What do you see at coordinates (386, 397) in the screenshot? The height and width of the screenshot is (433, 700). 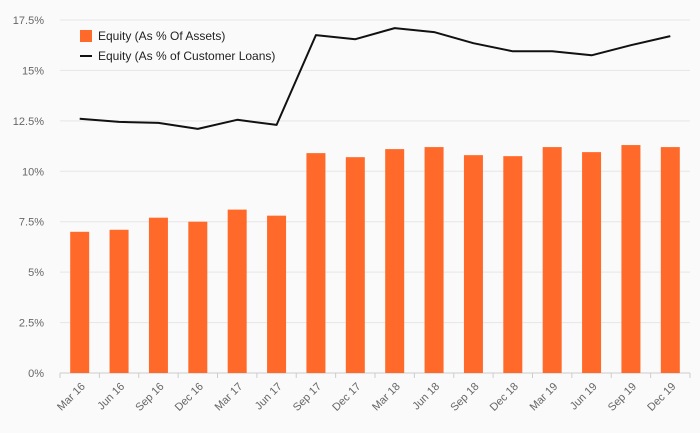 I see `x-tick-label: Mar 18` at bounding box center [386, 397].